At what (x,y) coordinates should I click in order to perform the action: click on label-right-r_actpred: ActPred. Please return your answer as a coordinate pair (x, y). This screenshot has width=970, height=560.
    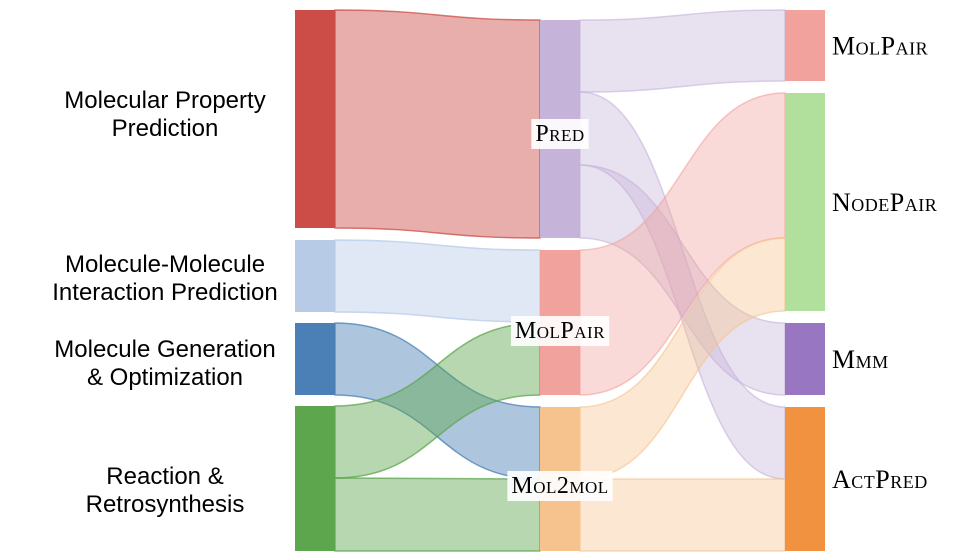
    Looking at the image, I should click on (880, 479).